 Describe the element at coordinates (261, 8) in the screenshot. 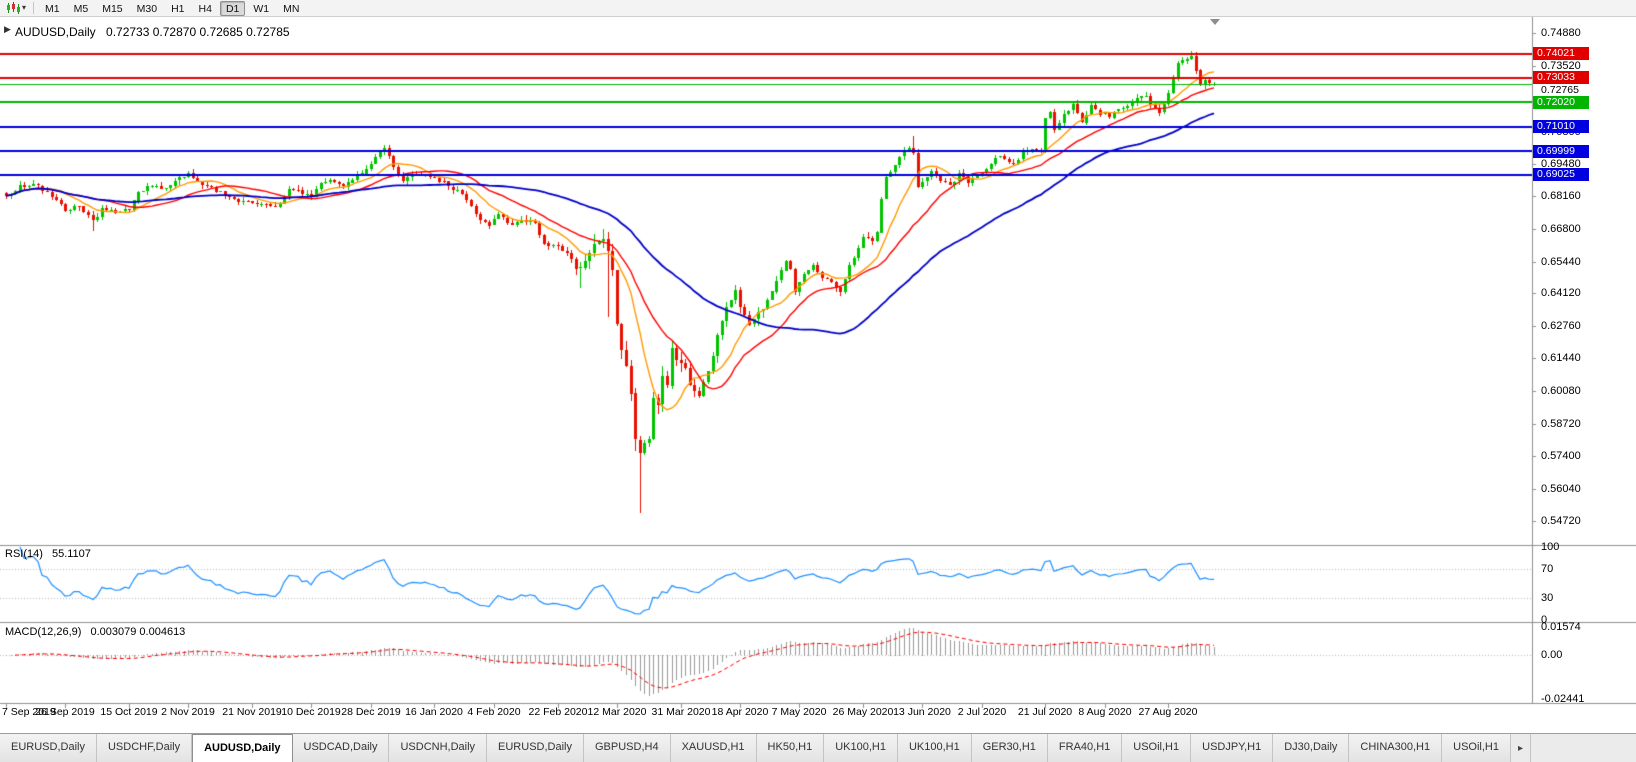

I see `timeframe-button-W1: W1` at that location.